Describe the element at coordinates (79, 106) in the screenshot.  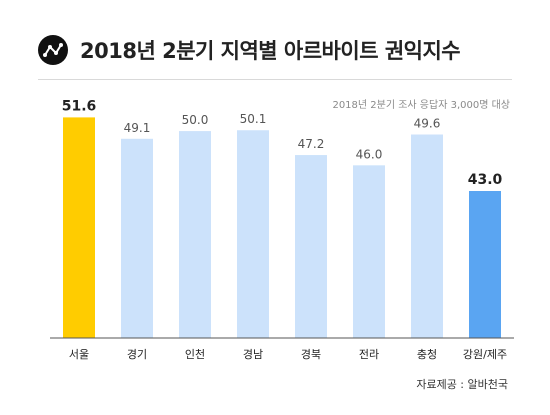
I see `data-label-0: 51.6` at that location.